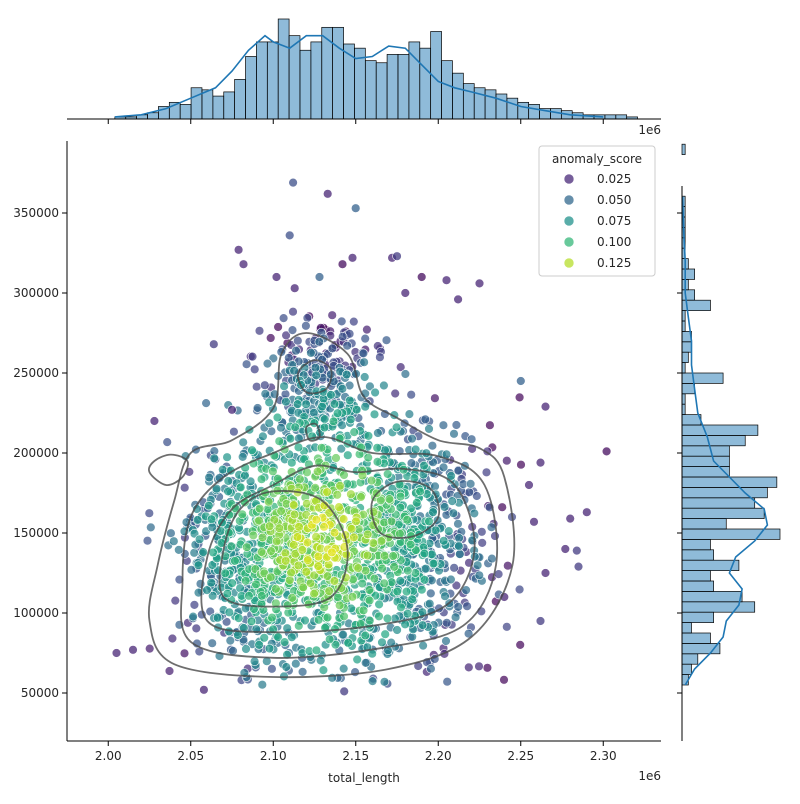 This screenshot has height=804, width=800. Describe the element at coordinates (36, 213) in the screenshot. I see `y-tick-label: 350000` at that location.